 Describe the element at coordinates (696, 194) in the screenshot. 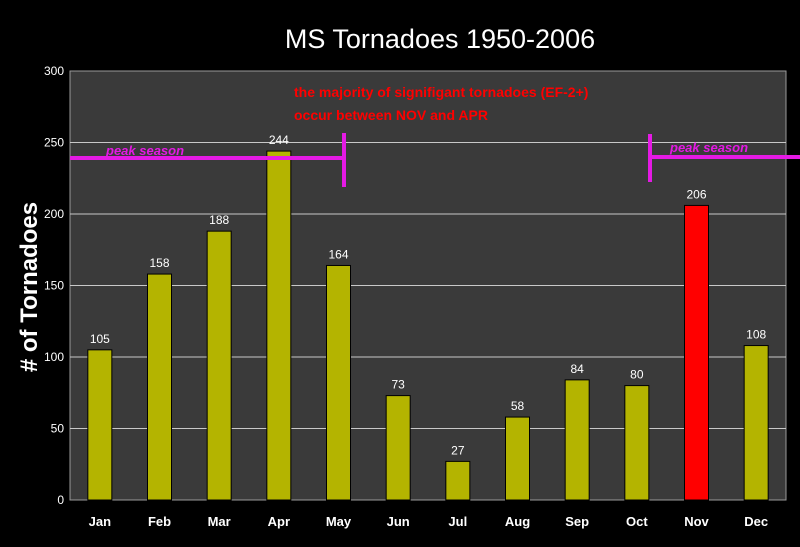

I see `data-label: 206` at that location.